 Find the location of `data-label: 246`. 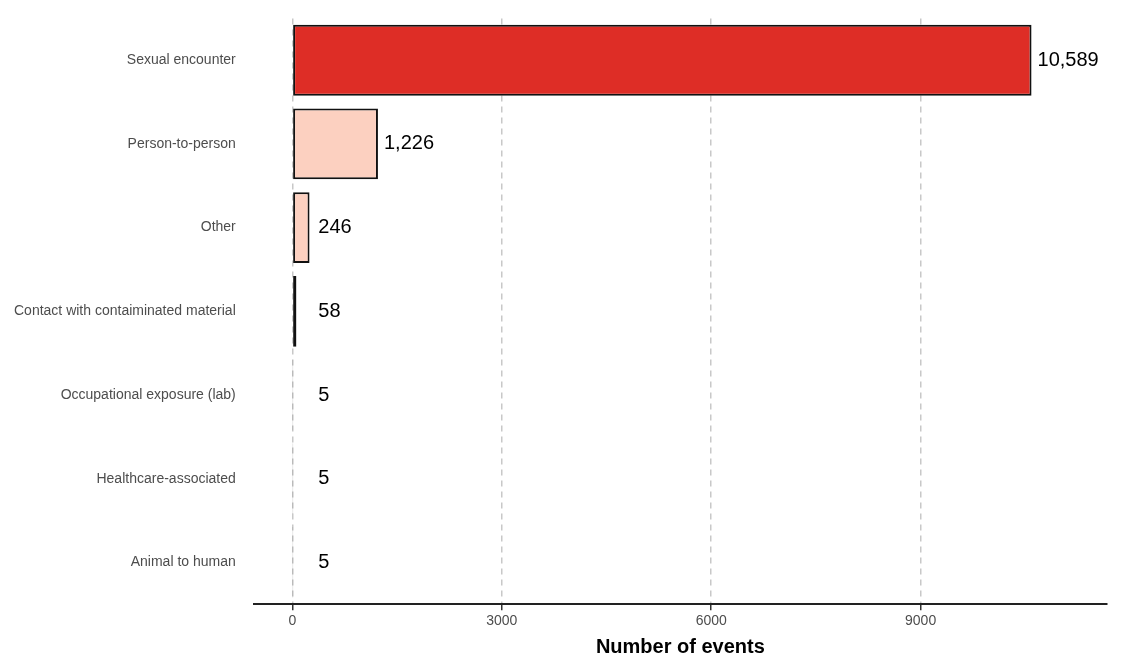

data-label: 246 is located at coordinates (335, 226).